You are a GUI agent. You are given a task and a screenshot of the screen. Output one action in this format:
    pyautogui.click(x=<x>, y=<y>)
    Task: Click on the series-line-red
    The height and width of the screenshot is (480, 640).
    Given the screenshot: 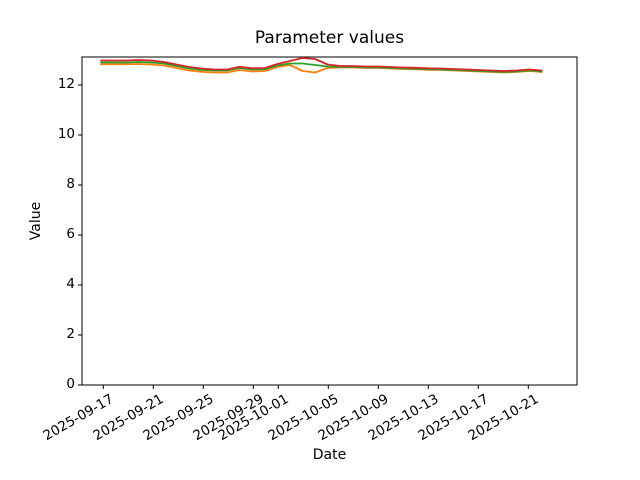 What is the action you would take?
    pyautogui.click(x=321, y=64)
    